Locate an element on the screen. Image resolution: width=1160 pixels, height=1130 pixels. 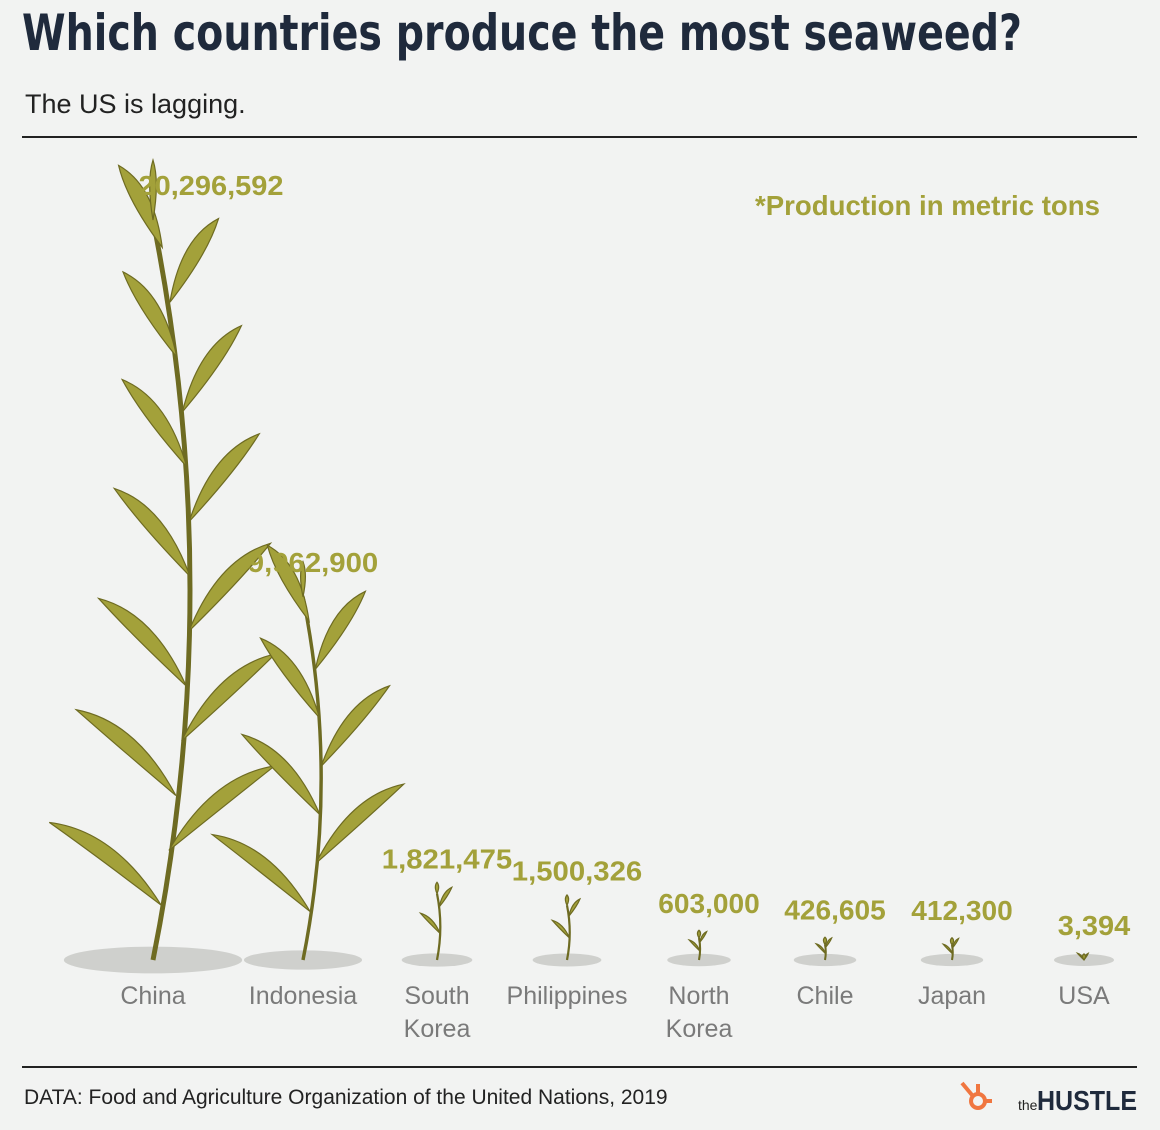
value-label: 412,300 is located at coordinates (962, 910).